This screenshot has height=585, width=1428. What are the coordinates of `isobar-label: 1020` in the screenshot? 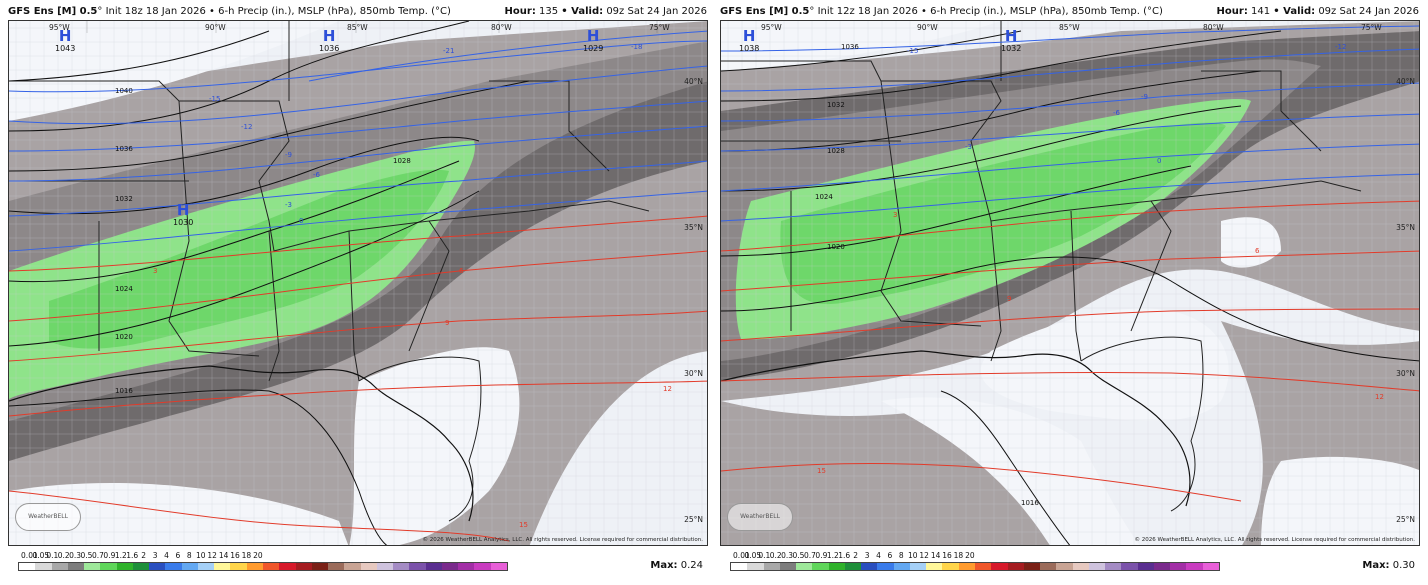 It's located at (124, 337).